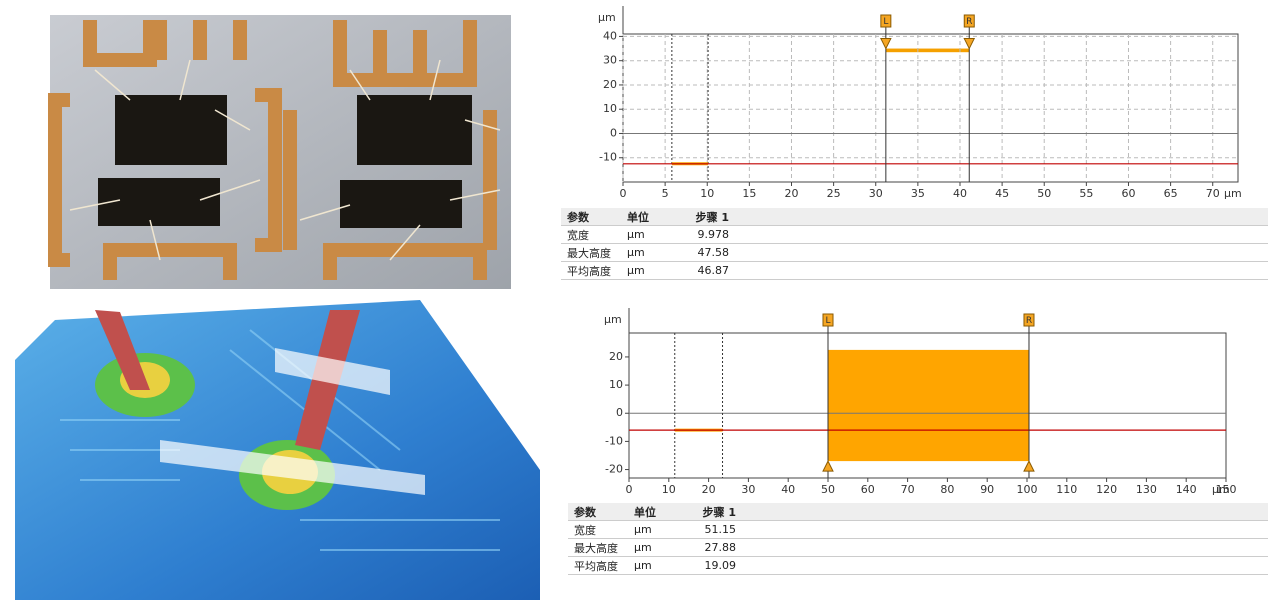  Describe the element at coordinates (1027, 489) in the screenshot. I see `x-tick-label: 100` at that location.